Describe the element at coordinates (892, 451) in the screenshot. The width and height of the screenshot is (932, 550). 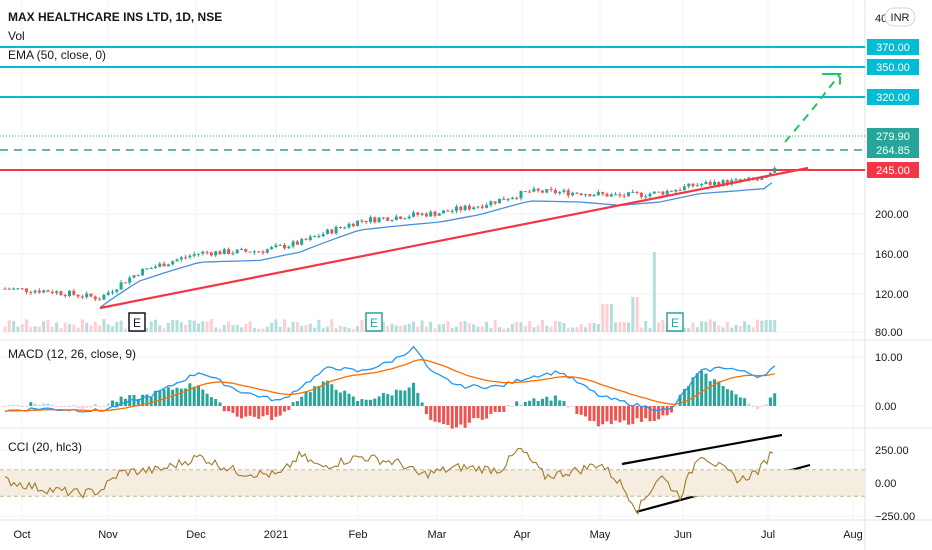
I see `cci-tick: 250.00` at that location.